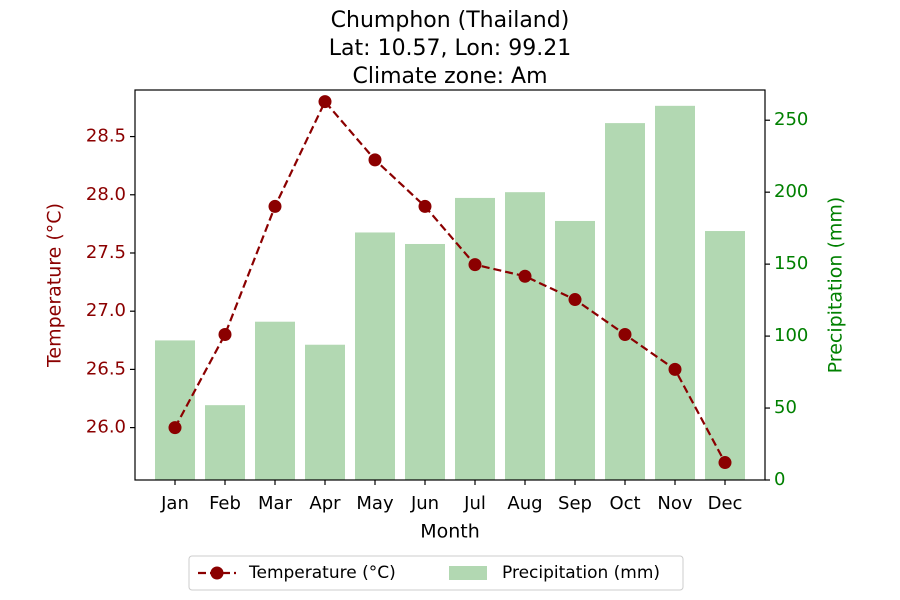 This screenshot has width=900, height=600. Describe the element at coordinates (791, 335) in the screenshot. I see `y-right-tick-label: 100` at that location.